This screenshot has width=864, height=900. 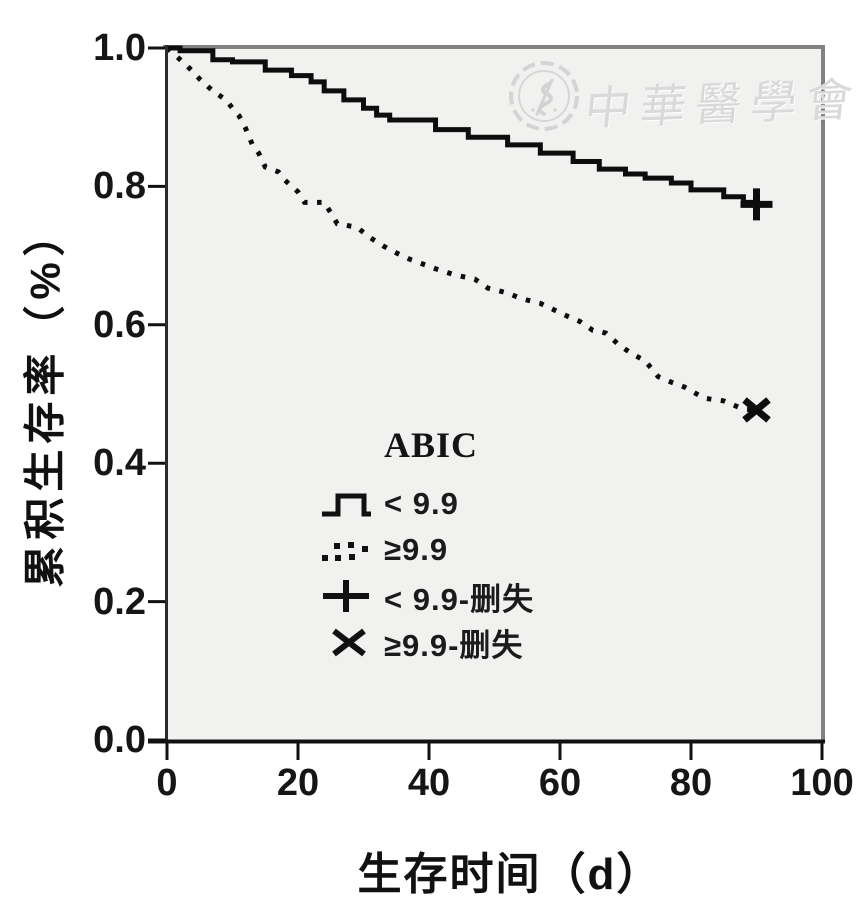 What do you see at coordinates (691, 783) in the screenshot?
I see `x-tick-label: 80` at bounding box center [691, 783].